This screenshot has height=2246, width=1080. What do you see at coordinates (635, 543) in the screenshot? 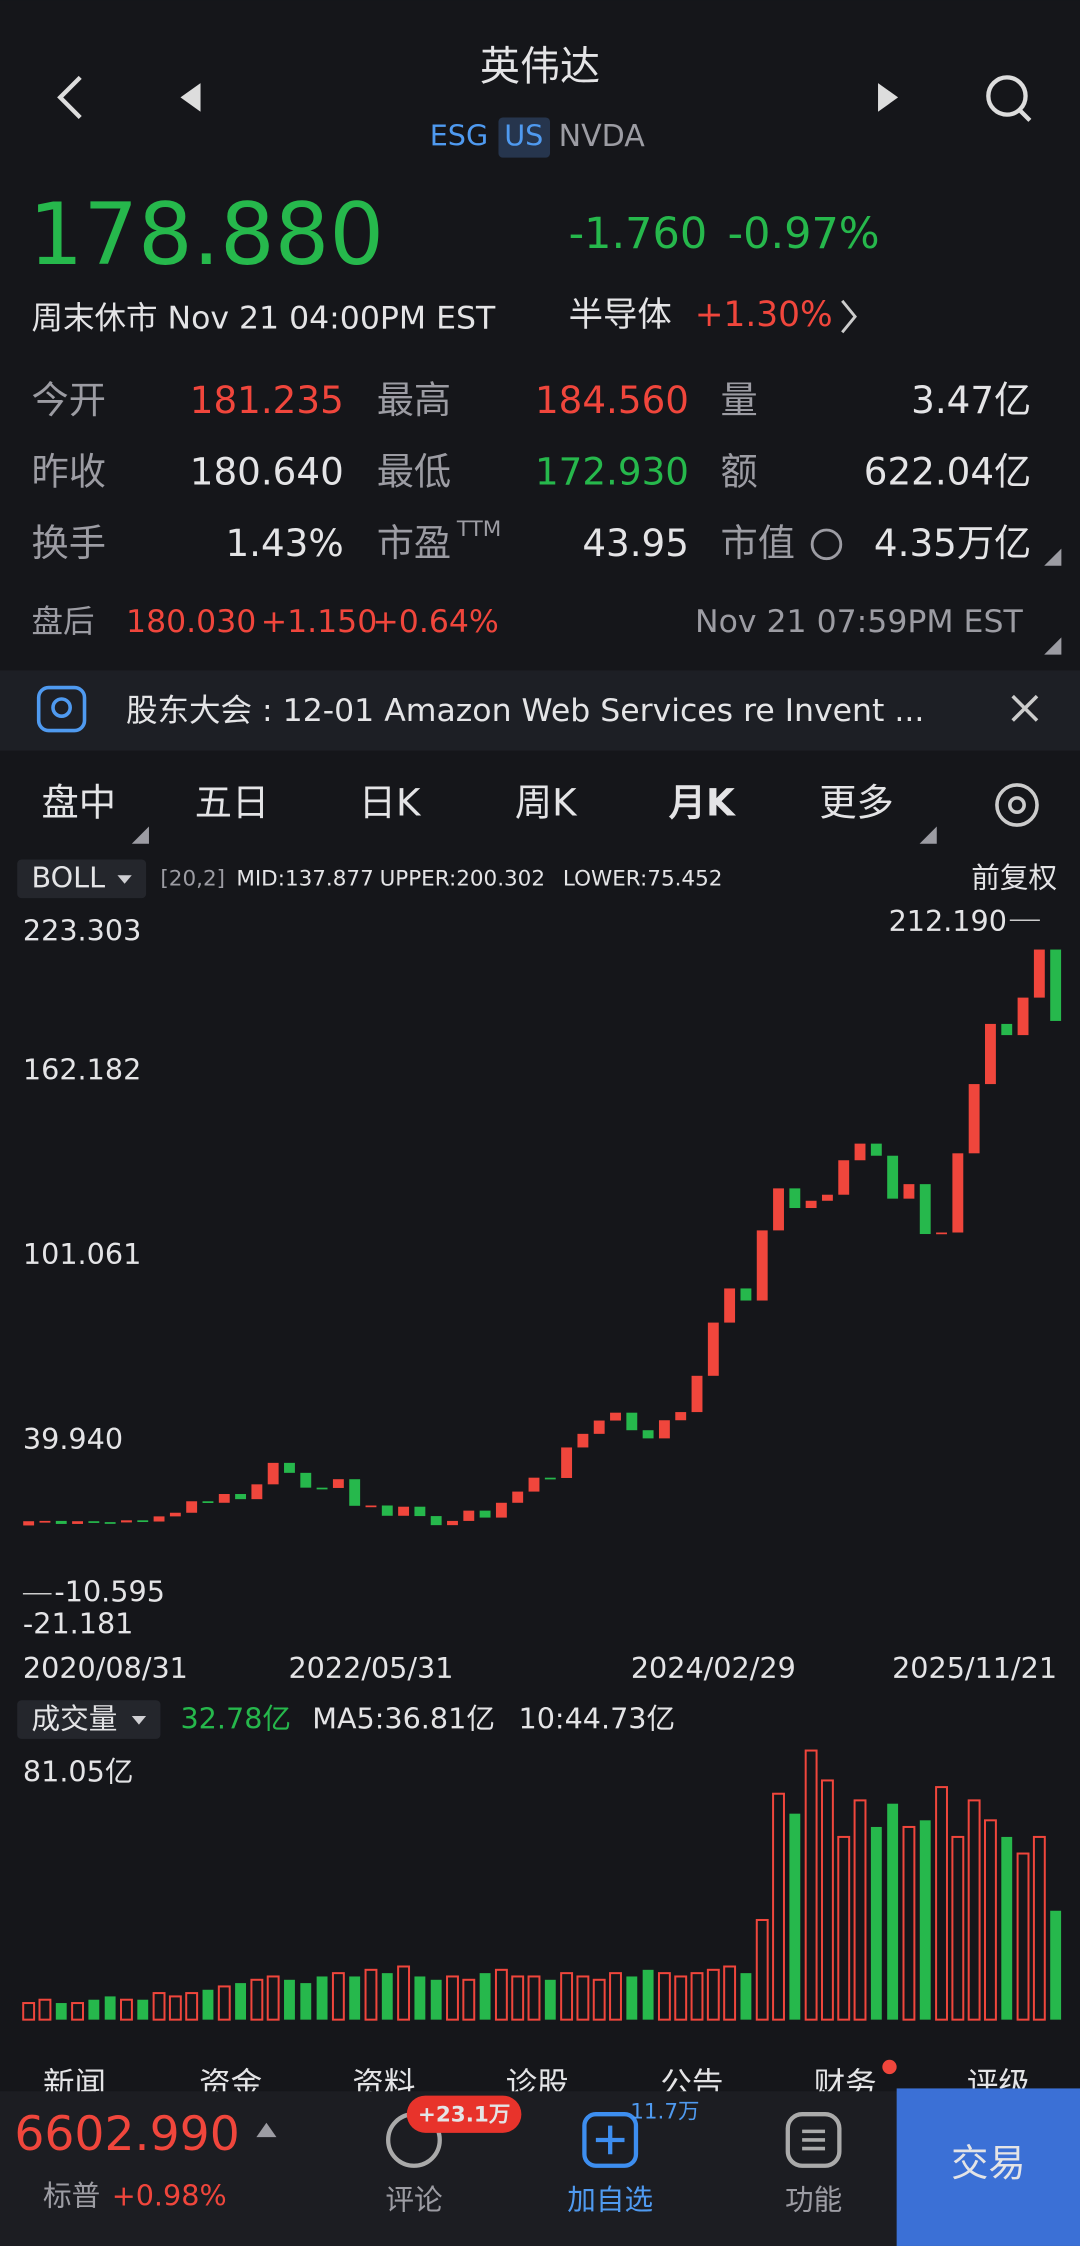
I see `stat-value: 43.95` at bounding box center [635, 543].